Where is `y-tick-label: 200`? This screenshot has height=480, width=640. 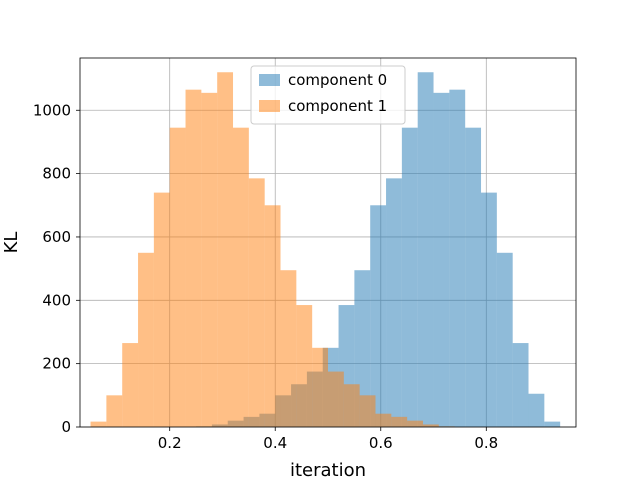
y-tick-label: 200 is located at coordinates (56, 364).